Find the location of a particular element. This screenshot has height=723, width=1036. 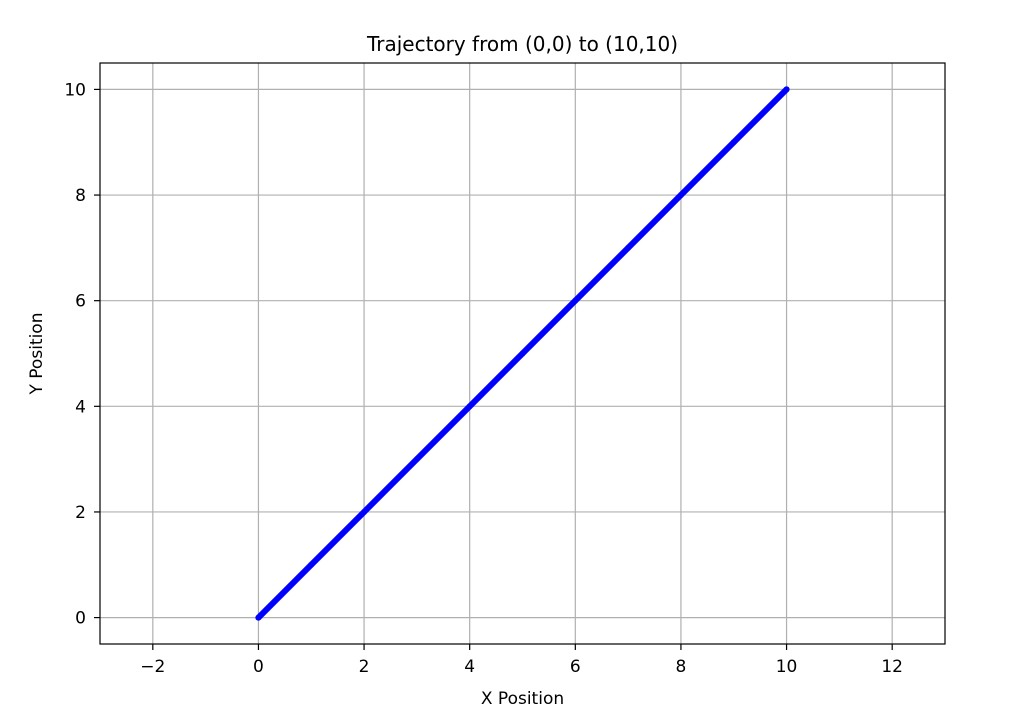

y-tick-label: 10 is located at coordinates (75, 90).